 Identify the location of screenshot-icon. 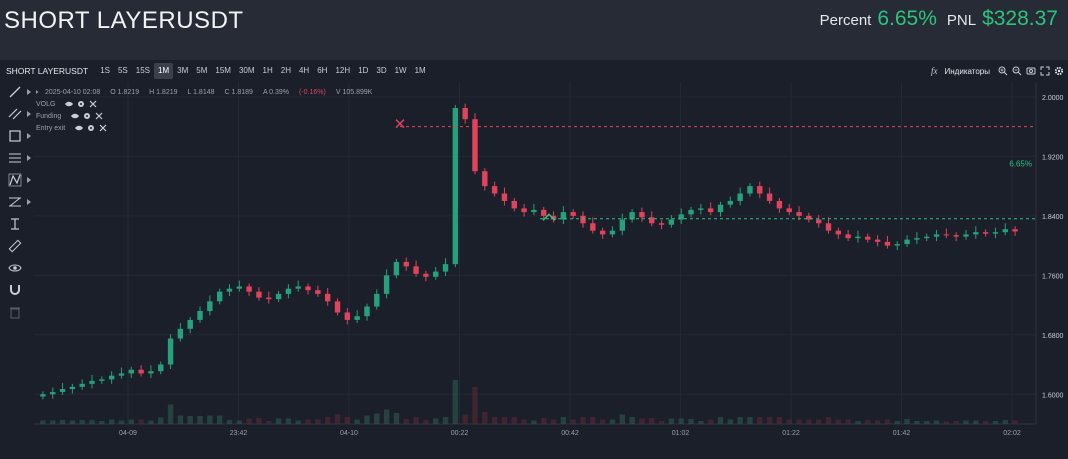
(1031, 71).